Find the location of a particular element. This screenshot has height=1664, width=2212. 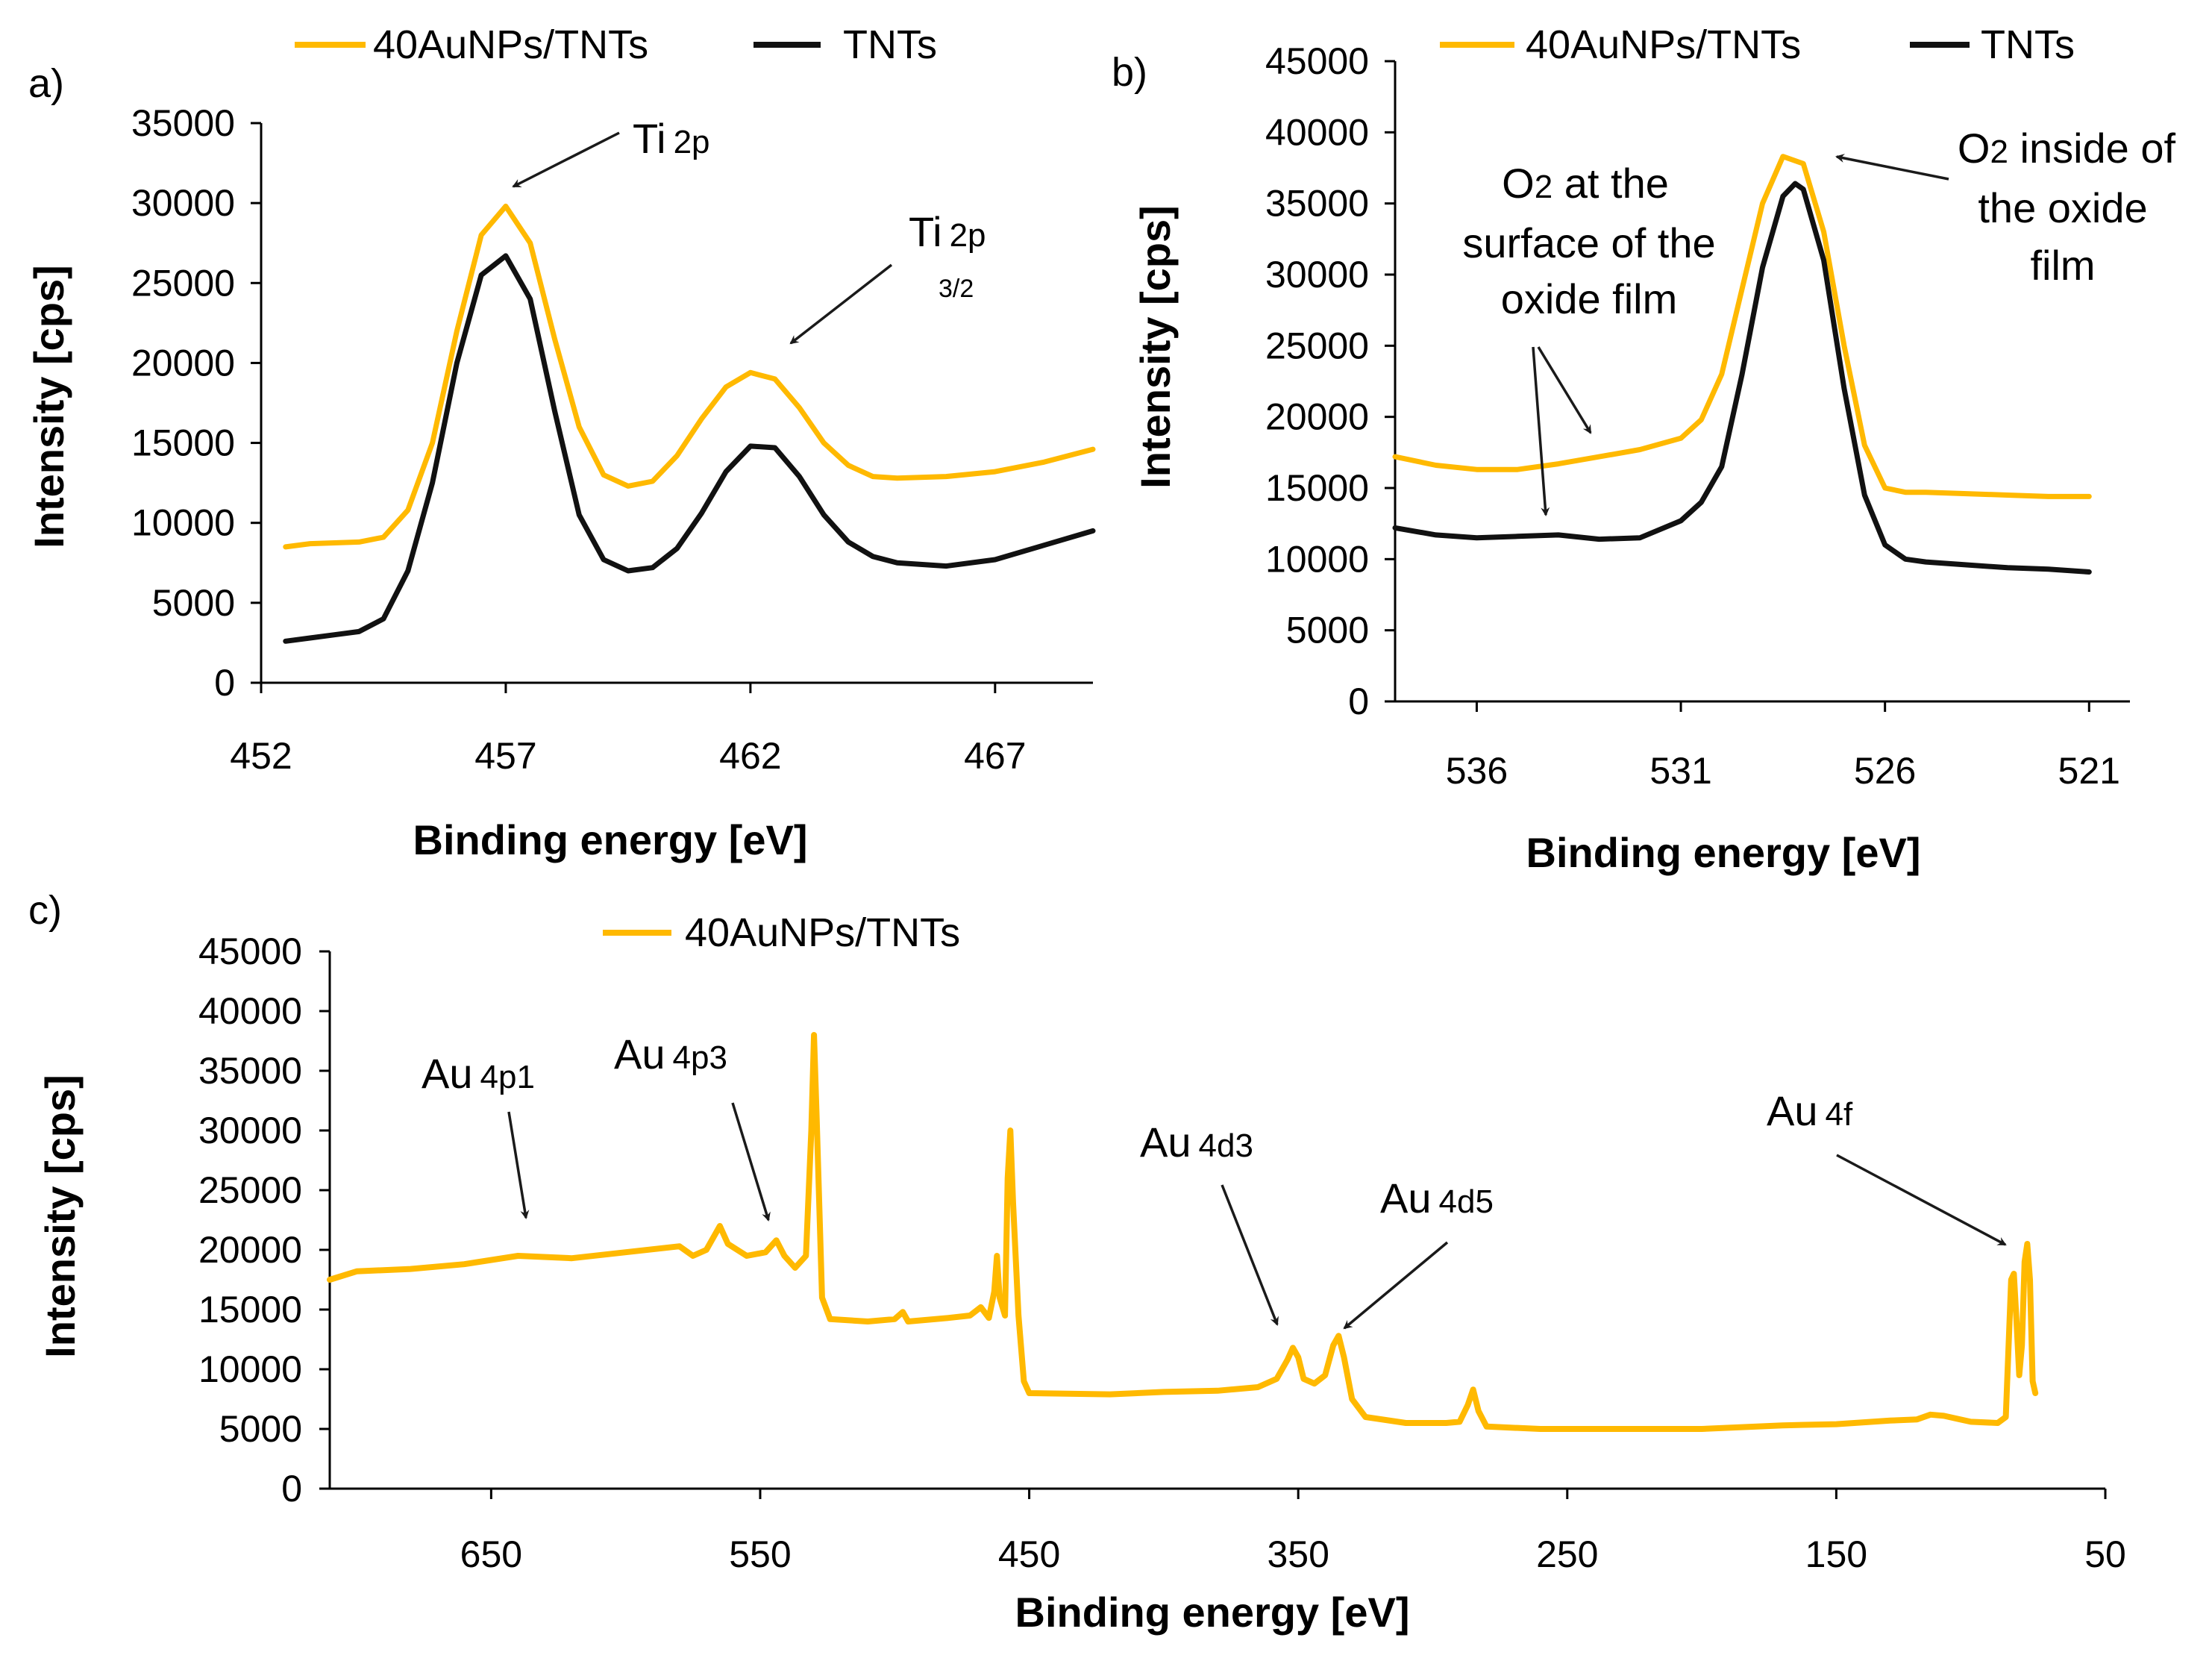

panel-c-x-axis-title: Binding energy [eV] is located at coordinates (1212, 1612).